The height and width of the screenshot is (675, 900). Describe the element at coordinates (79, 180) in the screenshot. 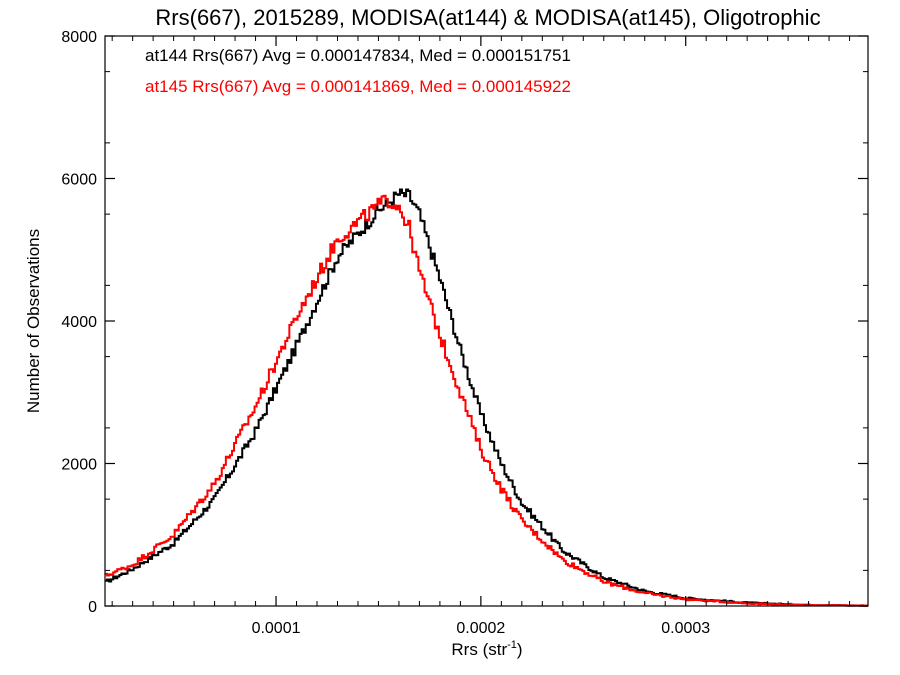

I see `y-tick-label: 6000` at that location.